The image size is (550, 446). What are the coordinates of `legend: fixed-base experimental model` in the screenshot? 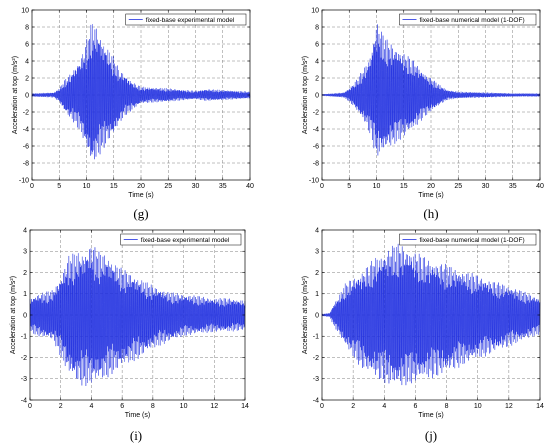 It's located at (186, 19).